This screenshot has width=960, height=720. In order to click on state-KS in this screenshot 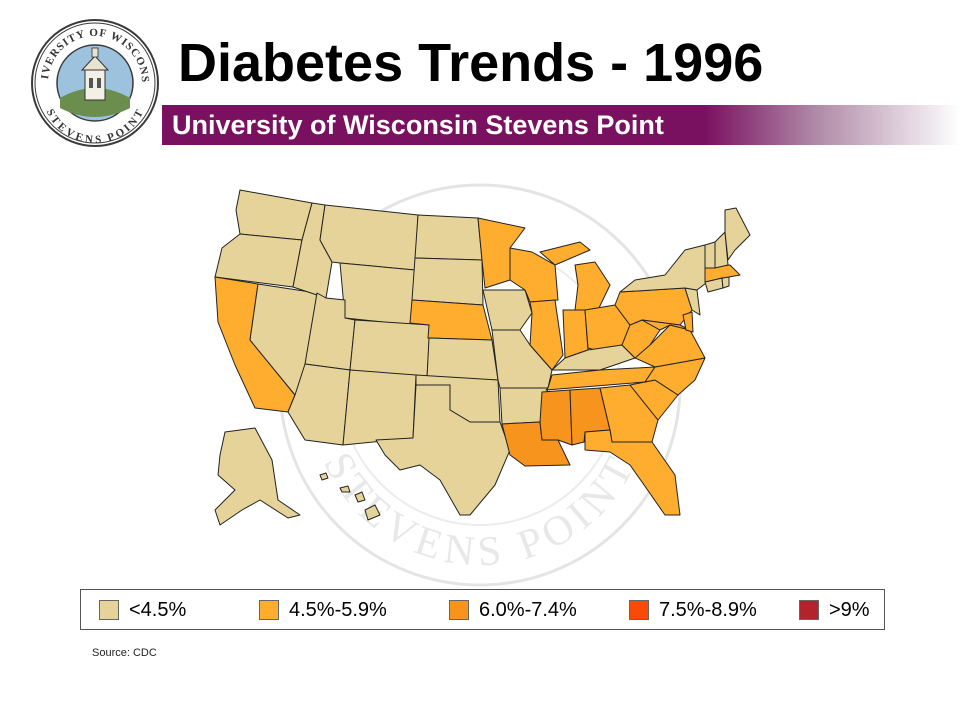, I will do `click(462, 359)`.